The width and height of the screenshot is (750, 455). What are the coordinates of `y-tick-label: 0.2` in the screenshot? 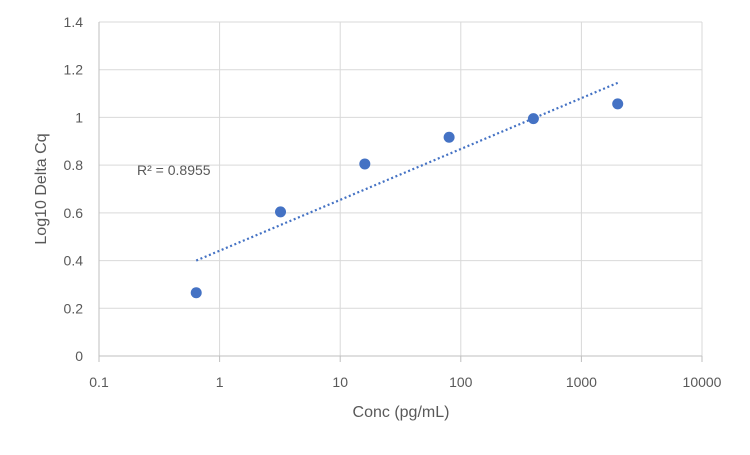 It's located at (74, 308).